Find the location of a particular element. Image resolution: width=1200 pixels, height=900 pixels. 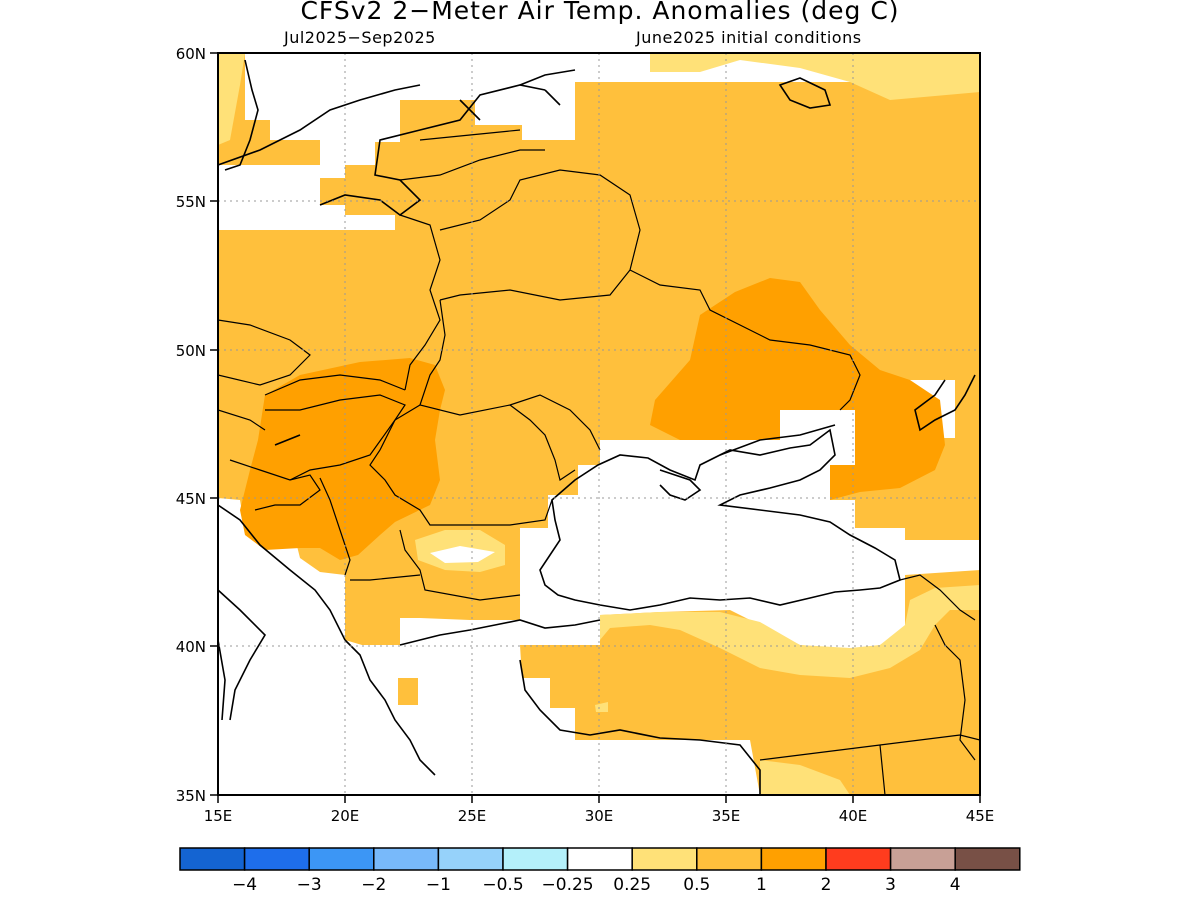

lat-label: 40N is located at coordinates (191, 647).